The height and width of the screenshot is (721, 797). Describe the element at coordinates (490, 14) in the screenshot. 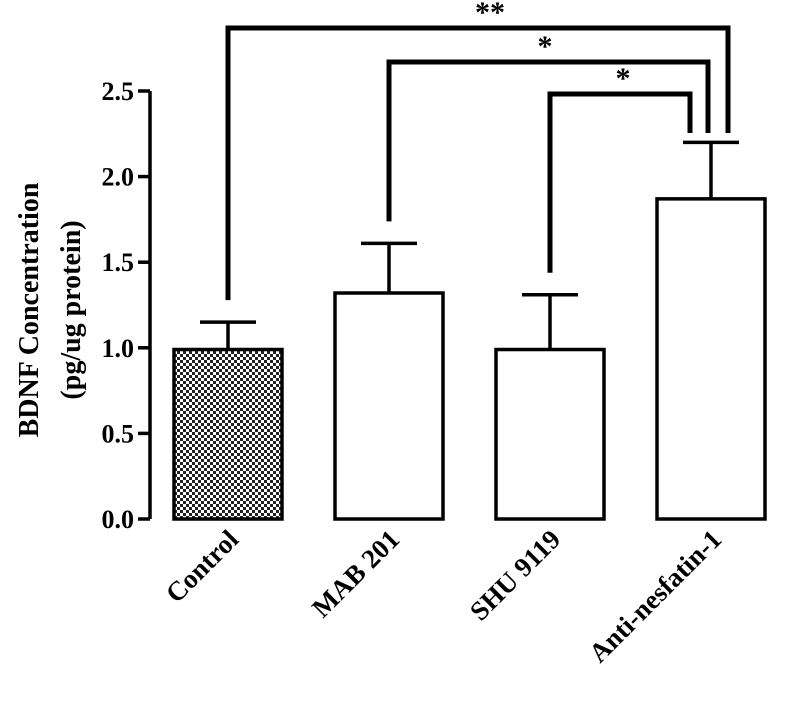

I see `significance-label: **` at that location.